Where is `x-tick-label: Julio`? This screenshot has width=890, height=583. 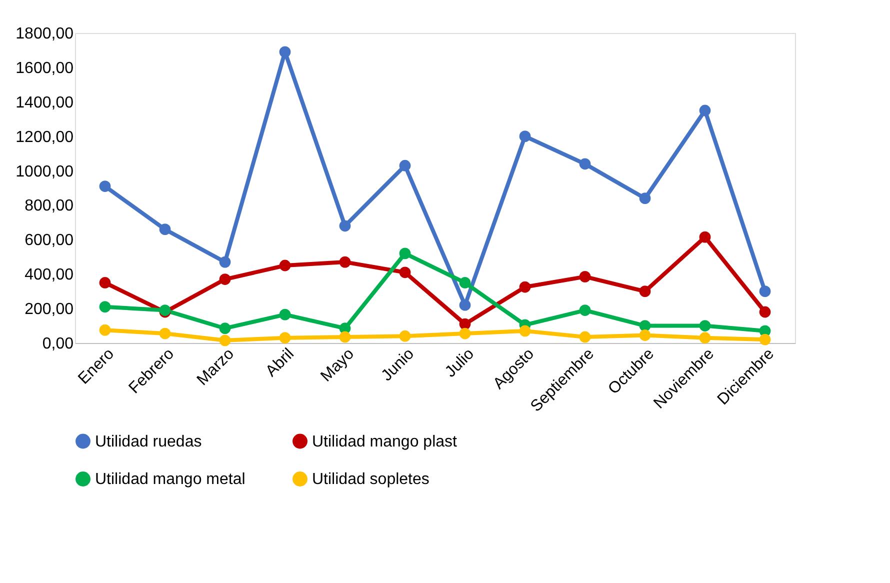 x-tick-label: Julio is located at coordinates (460, 363).